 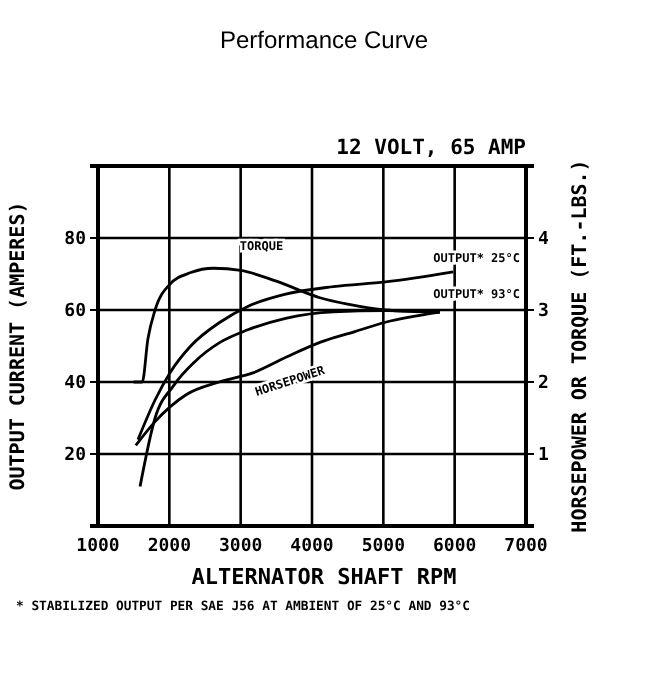 I want to click on x-tick-label: 2000, so click(x=169, y=546).